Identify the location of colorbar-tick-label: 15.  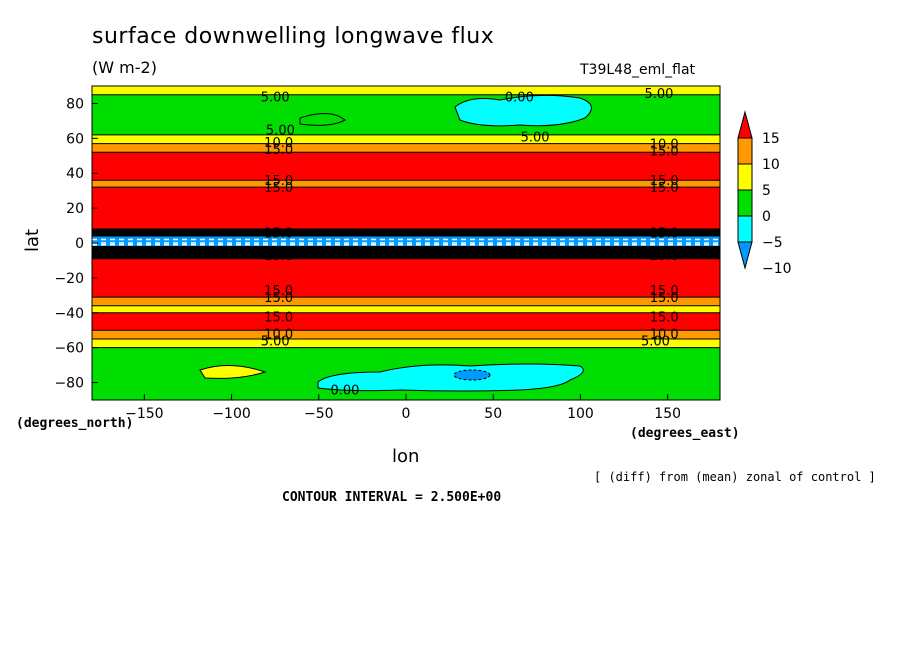
(771, 139).